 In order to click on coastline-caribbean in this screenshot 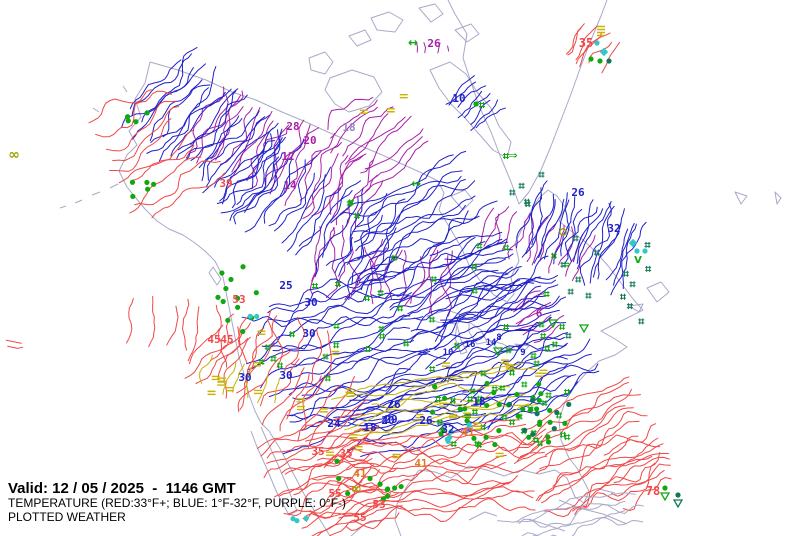, I will do `click(489, 512)`.